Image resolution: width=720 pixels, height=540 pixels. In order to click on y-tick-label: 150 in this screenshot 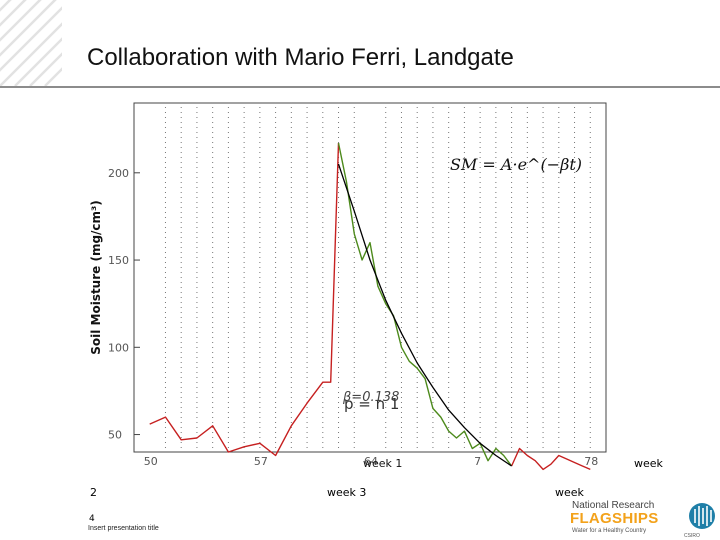, I will do `click(118, 260)`.